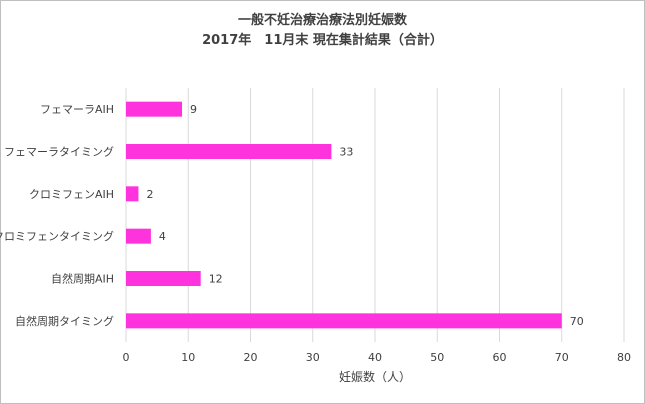 This screenshot has width=645, height=404. I want to click on category-label: フェマーラタイミング, so click(59, 152).